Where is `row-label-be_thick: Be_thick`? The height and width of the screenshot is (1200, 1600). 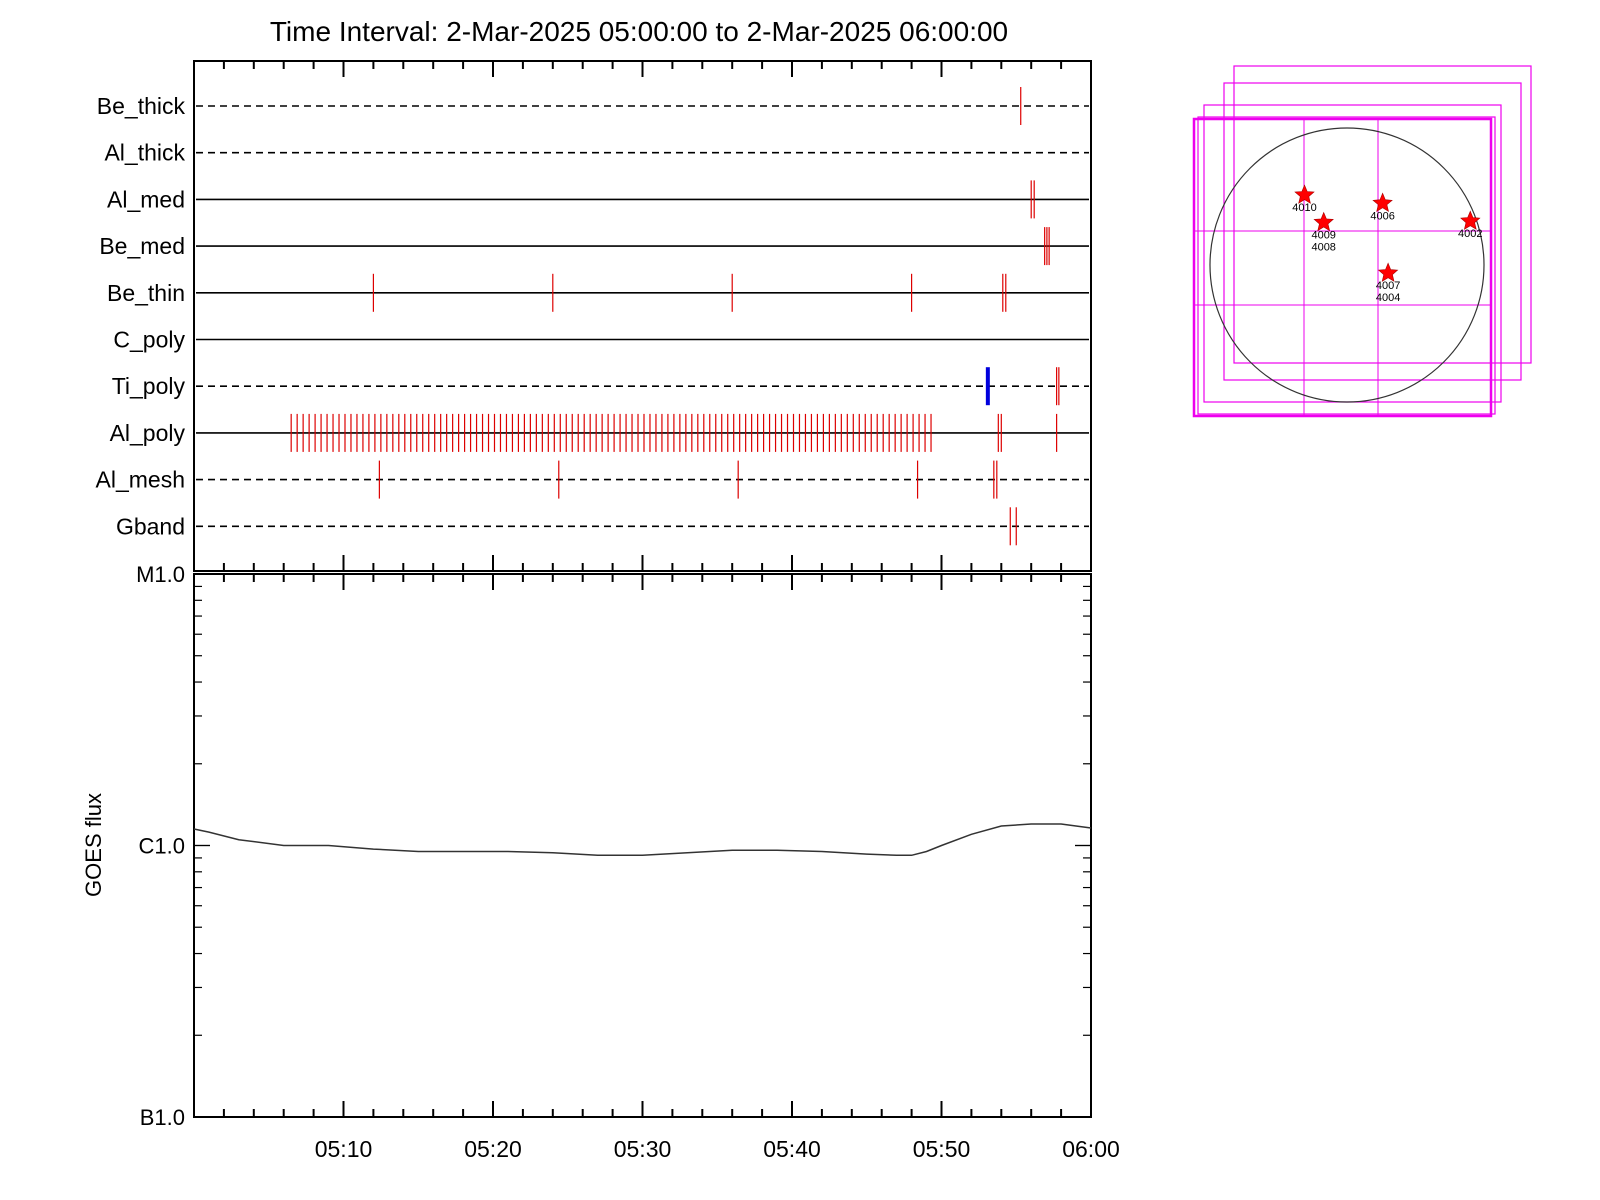
row-label-be_thick: Be_thick is located at coordinates (141, 106).